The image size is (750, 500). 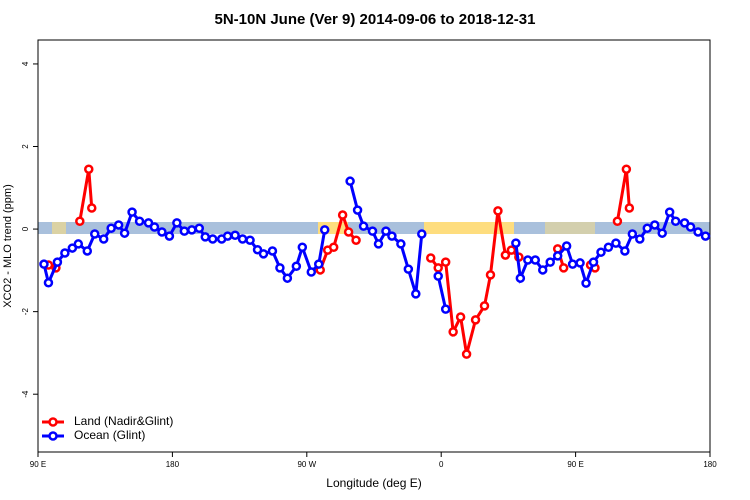 I want to click on y-tick-label: 2, so click(x=25, y=146).